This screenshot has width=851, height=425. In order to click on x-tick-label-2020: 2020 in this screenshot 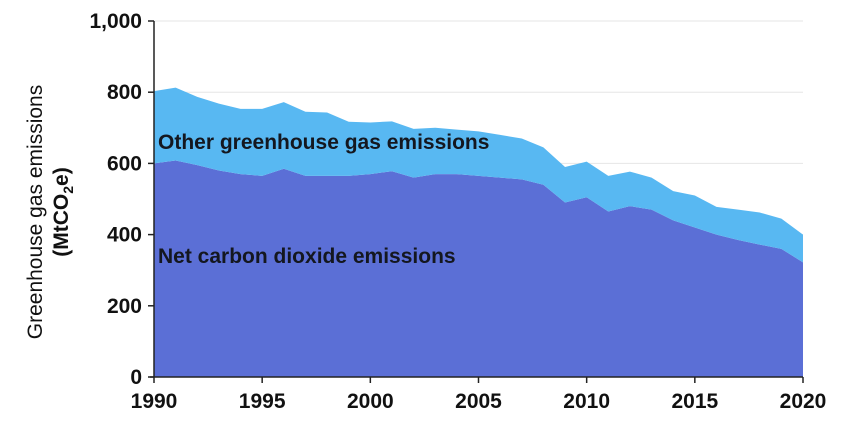, I will do `click(803, 401)`.